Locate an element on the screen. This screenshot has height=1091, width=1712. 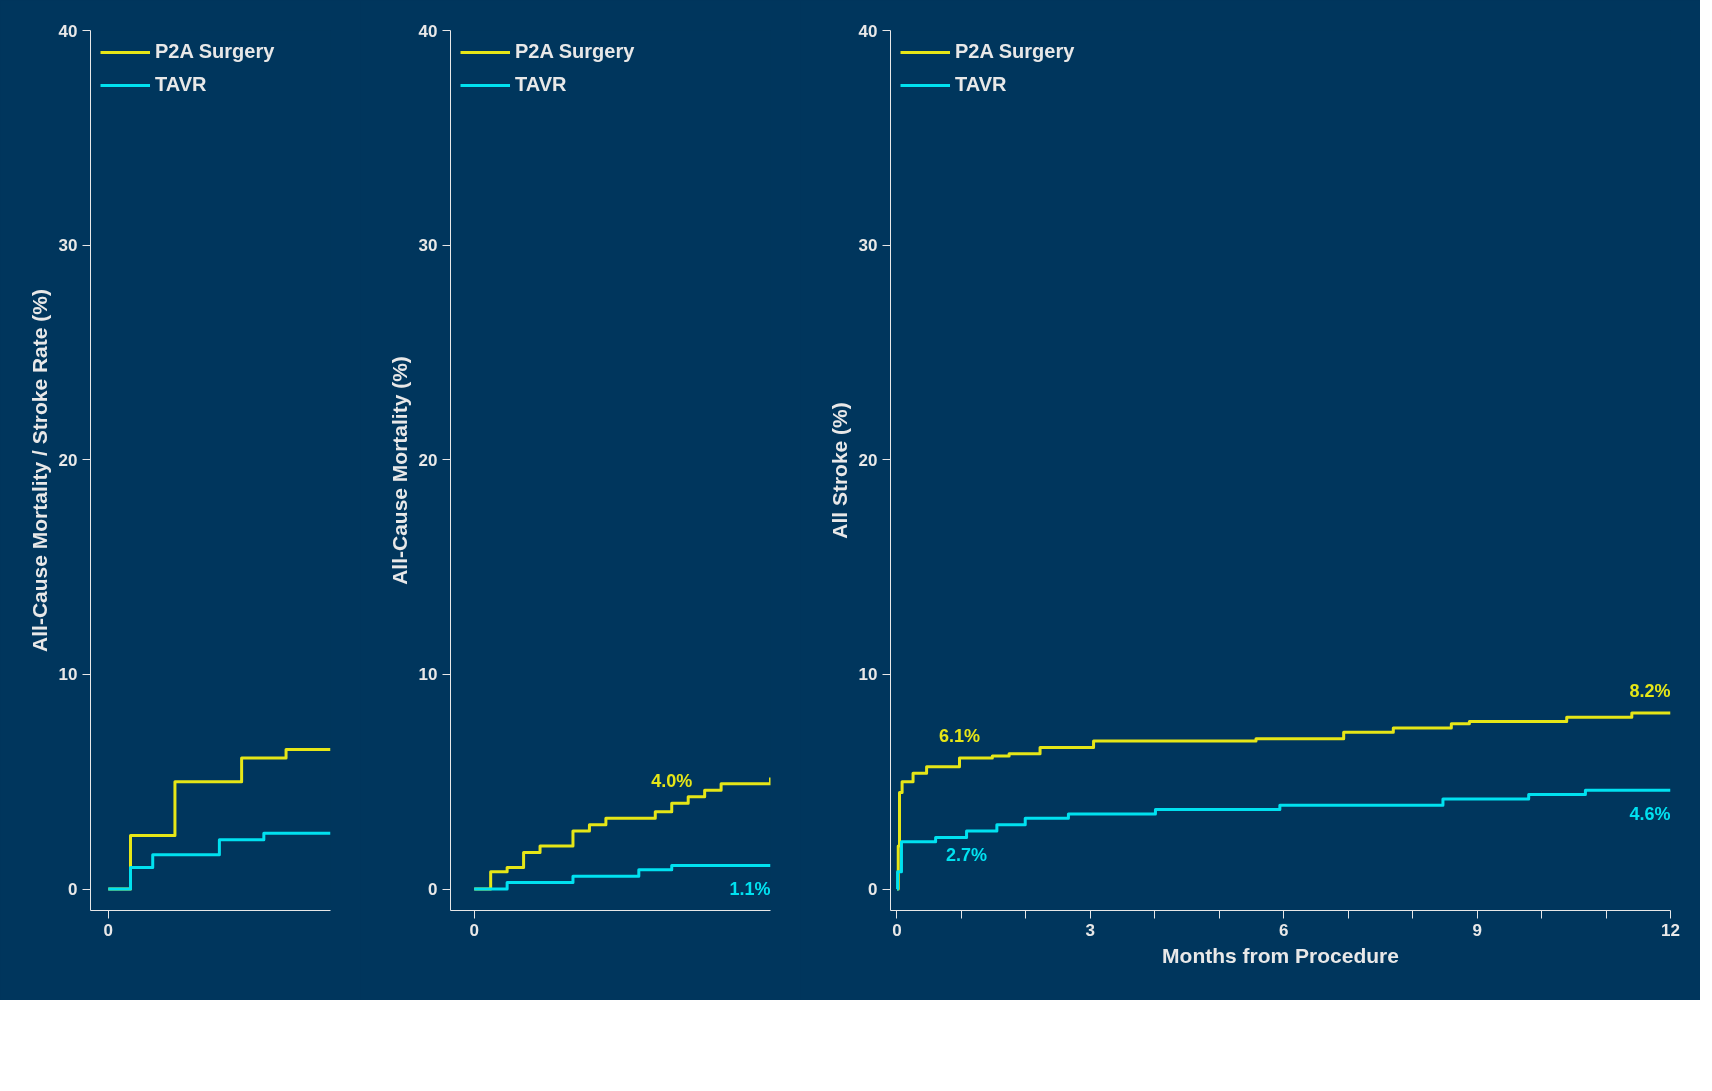
annotation: 1.1% is located at coordinates (750, 889).